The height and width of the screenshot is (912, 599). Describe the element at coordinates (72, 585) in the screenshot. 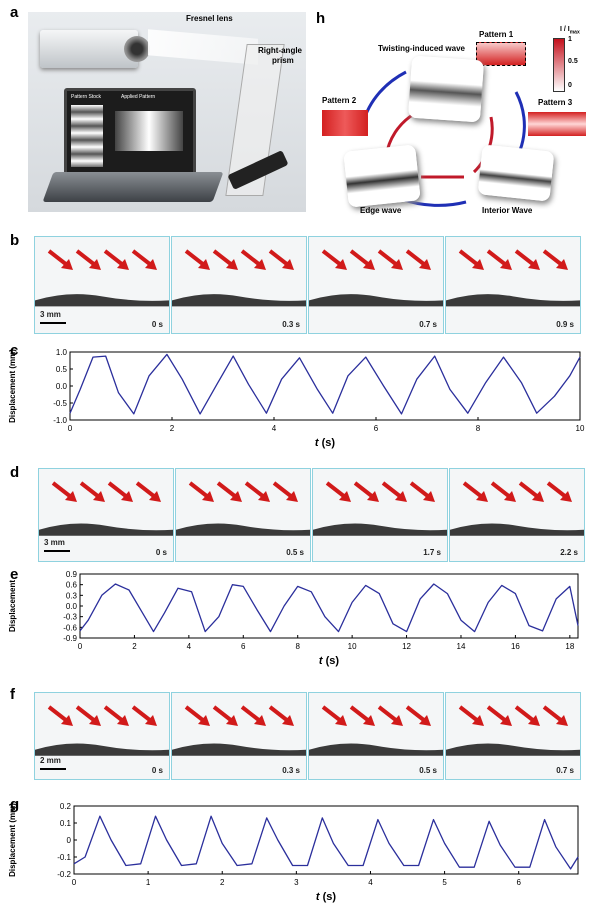

I see `y-tick-label: 0.6` at that location.